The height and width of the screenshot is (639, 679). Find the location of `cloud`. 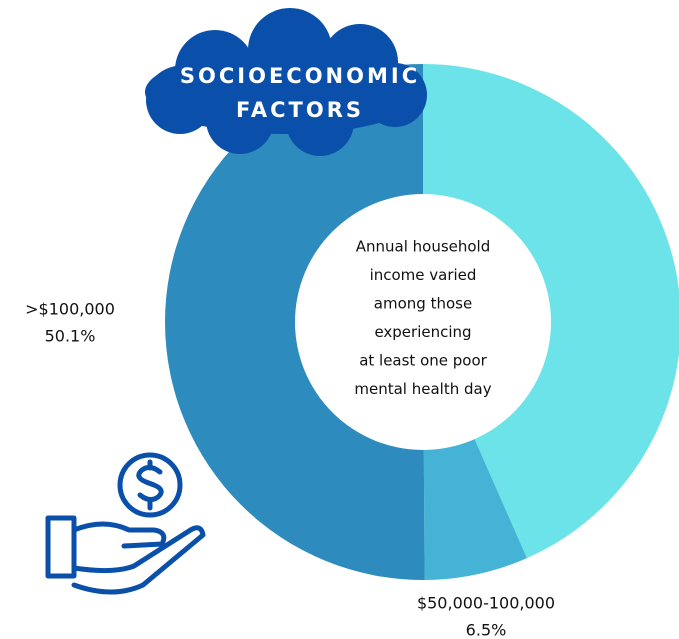

cloud is located at coordinates (286, 82).